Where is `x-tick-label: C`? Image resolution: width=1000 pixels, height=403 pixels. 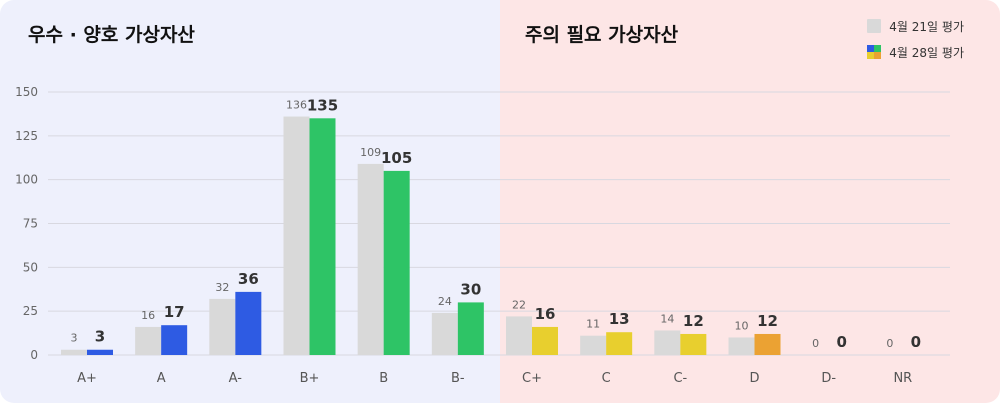
x-tick-label: C is located at coordinates (606, 378).